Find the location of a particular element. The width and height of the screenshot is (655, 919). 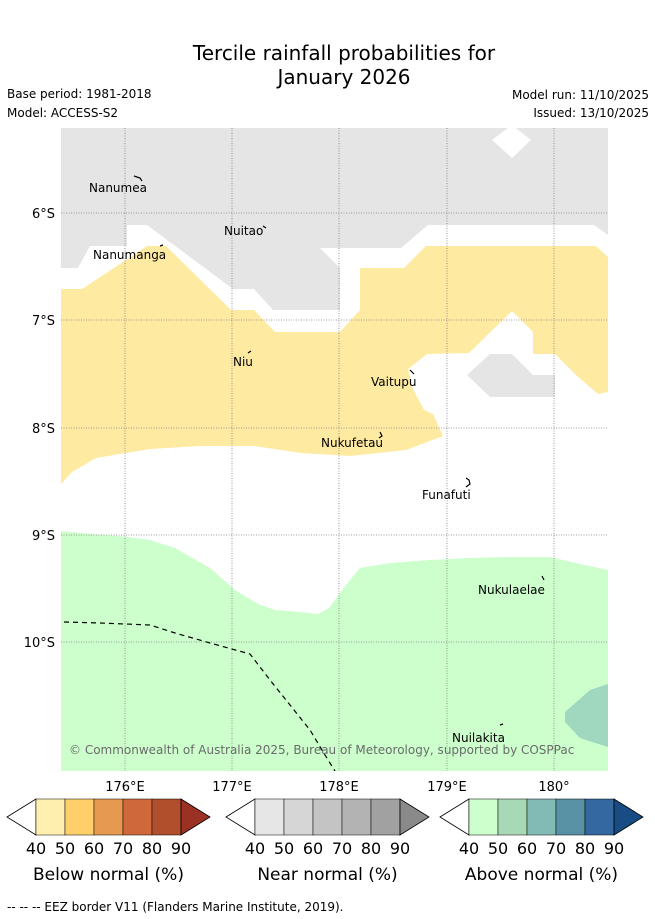

lon-label-177e: 177°E is located at coordinates (232, 787).